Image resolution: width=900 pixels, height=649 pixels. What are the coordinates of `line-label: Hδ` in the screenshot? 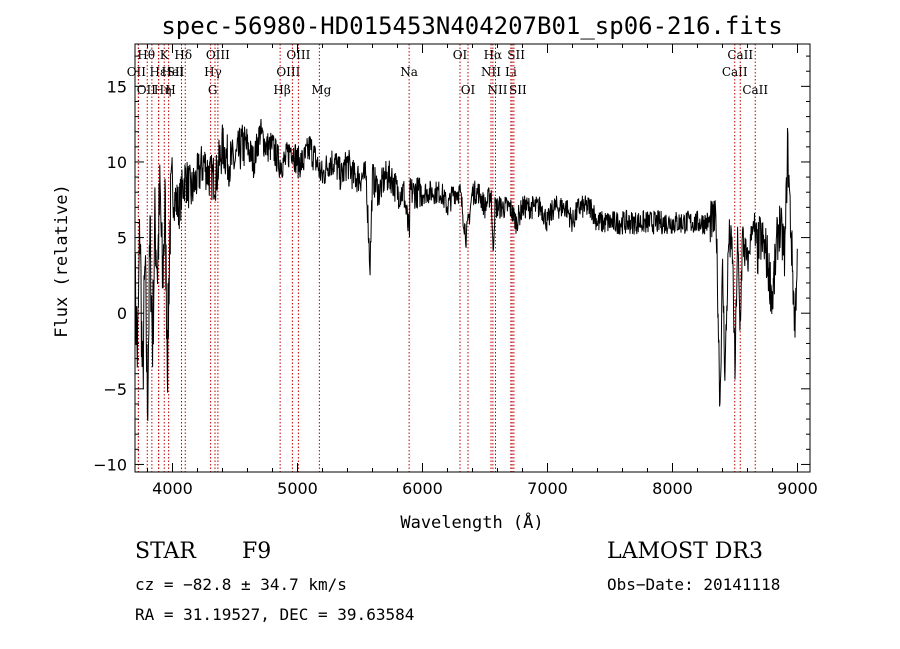 It's located at (183, 55).